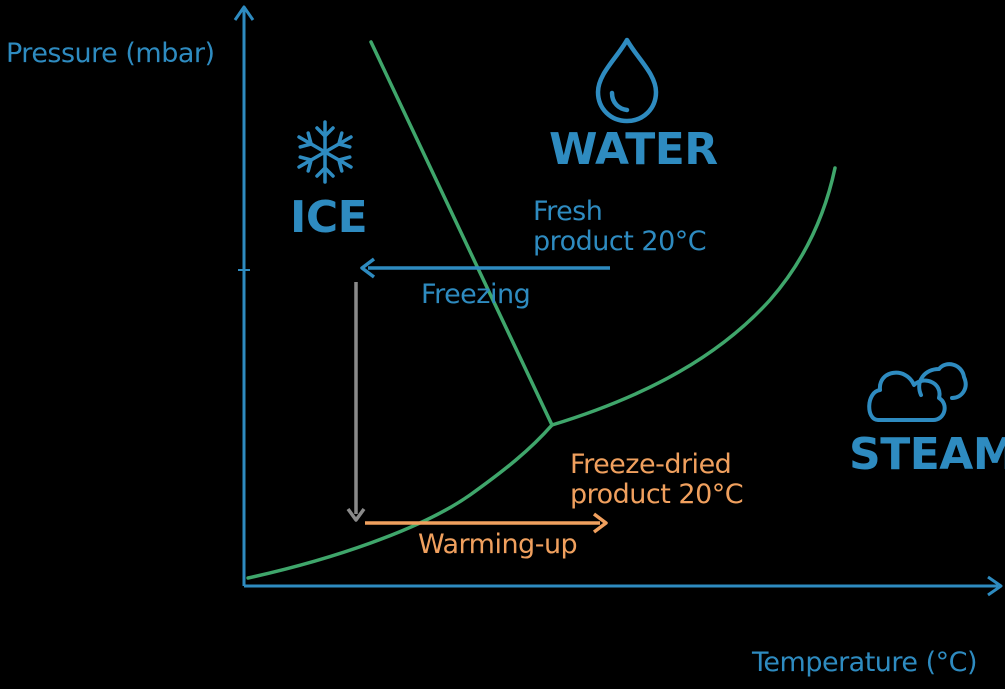  I want to click on steam-region-label: STEAM, so click(927, 454).